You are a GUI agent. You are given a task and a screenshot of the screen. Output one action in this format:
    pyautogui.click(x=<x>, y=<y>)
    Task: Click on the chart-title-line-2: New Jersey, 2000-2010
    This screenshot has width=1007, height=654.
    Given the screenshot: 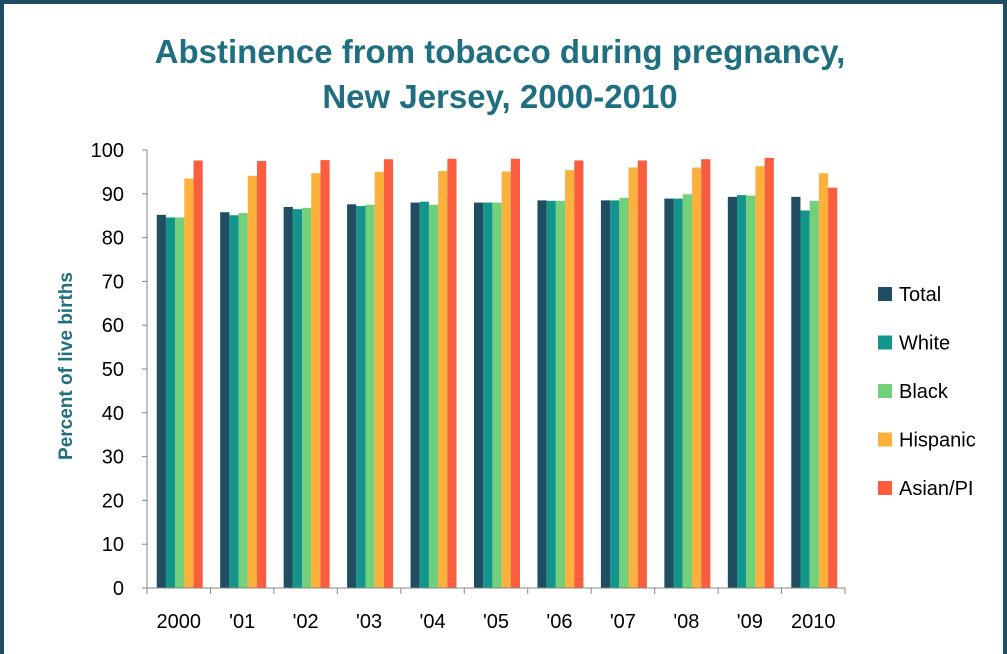 What is the action you would take?
    pyautogui.click(x=499, y=96)
    